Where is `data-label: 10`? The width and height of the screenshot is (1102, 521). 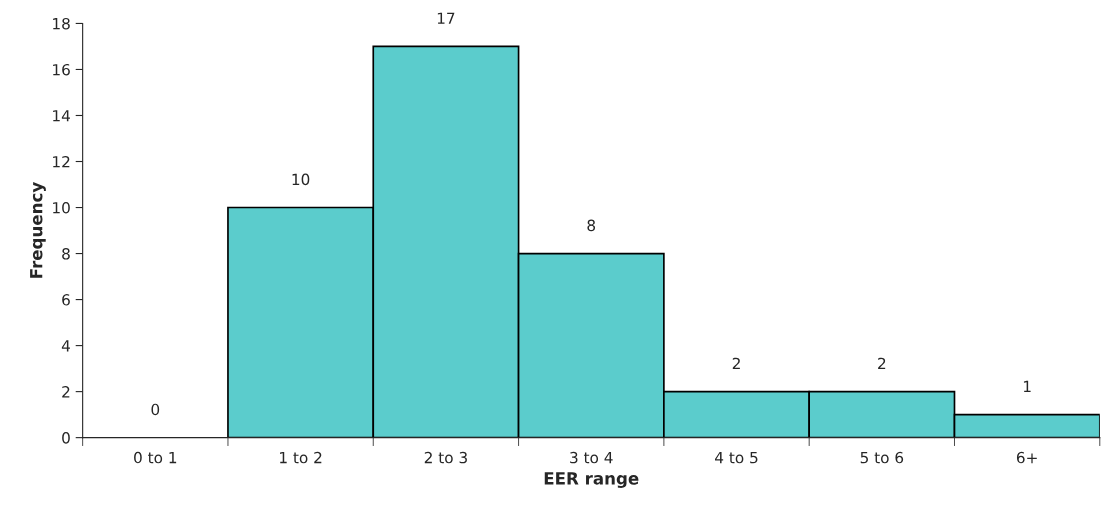 data-label: 10 is located at coordinates (301, 179).